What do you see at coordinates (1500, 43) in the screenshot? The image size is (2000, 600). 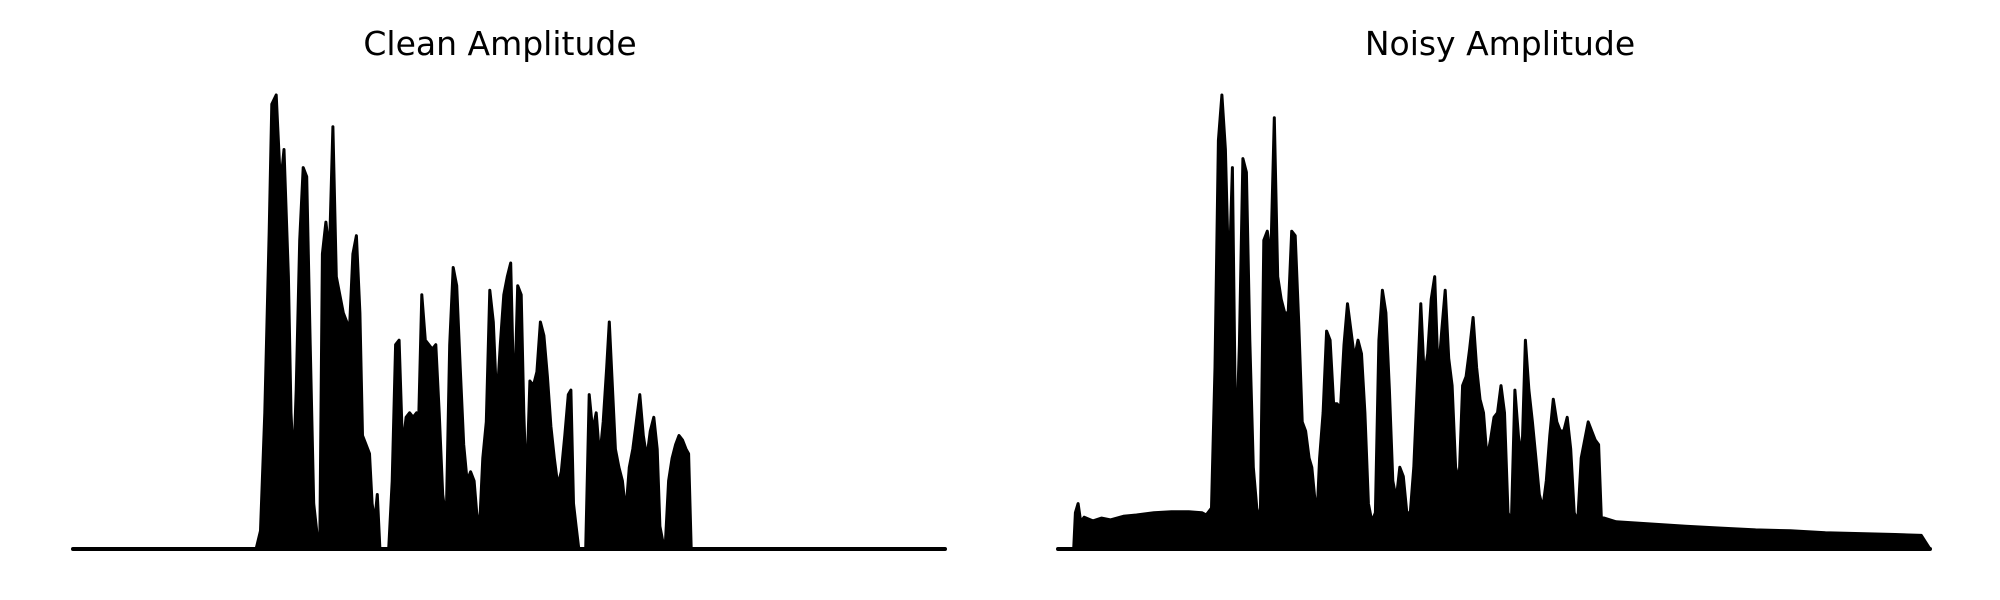 I see `chart-title: Noisy Amplitude` at bounding box center [1500, 43].